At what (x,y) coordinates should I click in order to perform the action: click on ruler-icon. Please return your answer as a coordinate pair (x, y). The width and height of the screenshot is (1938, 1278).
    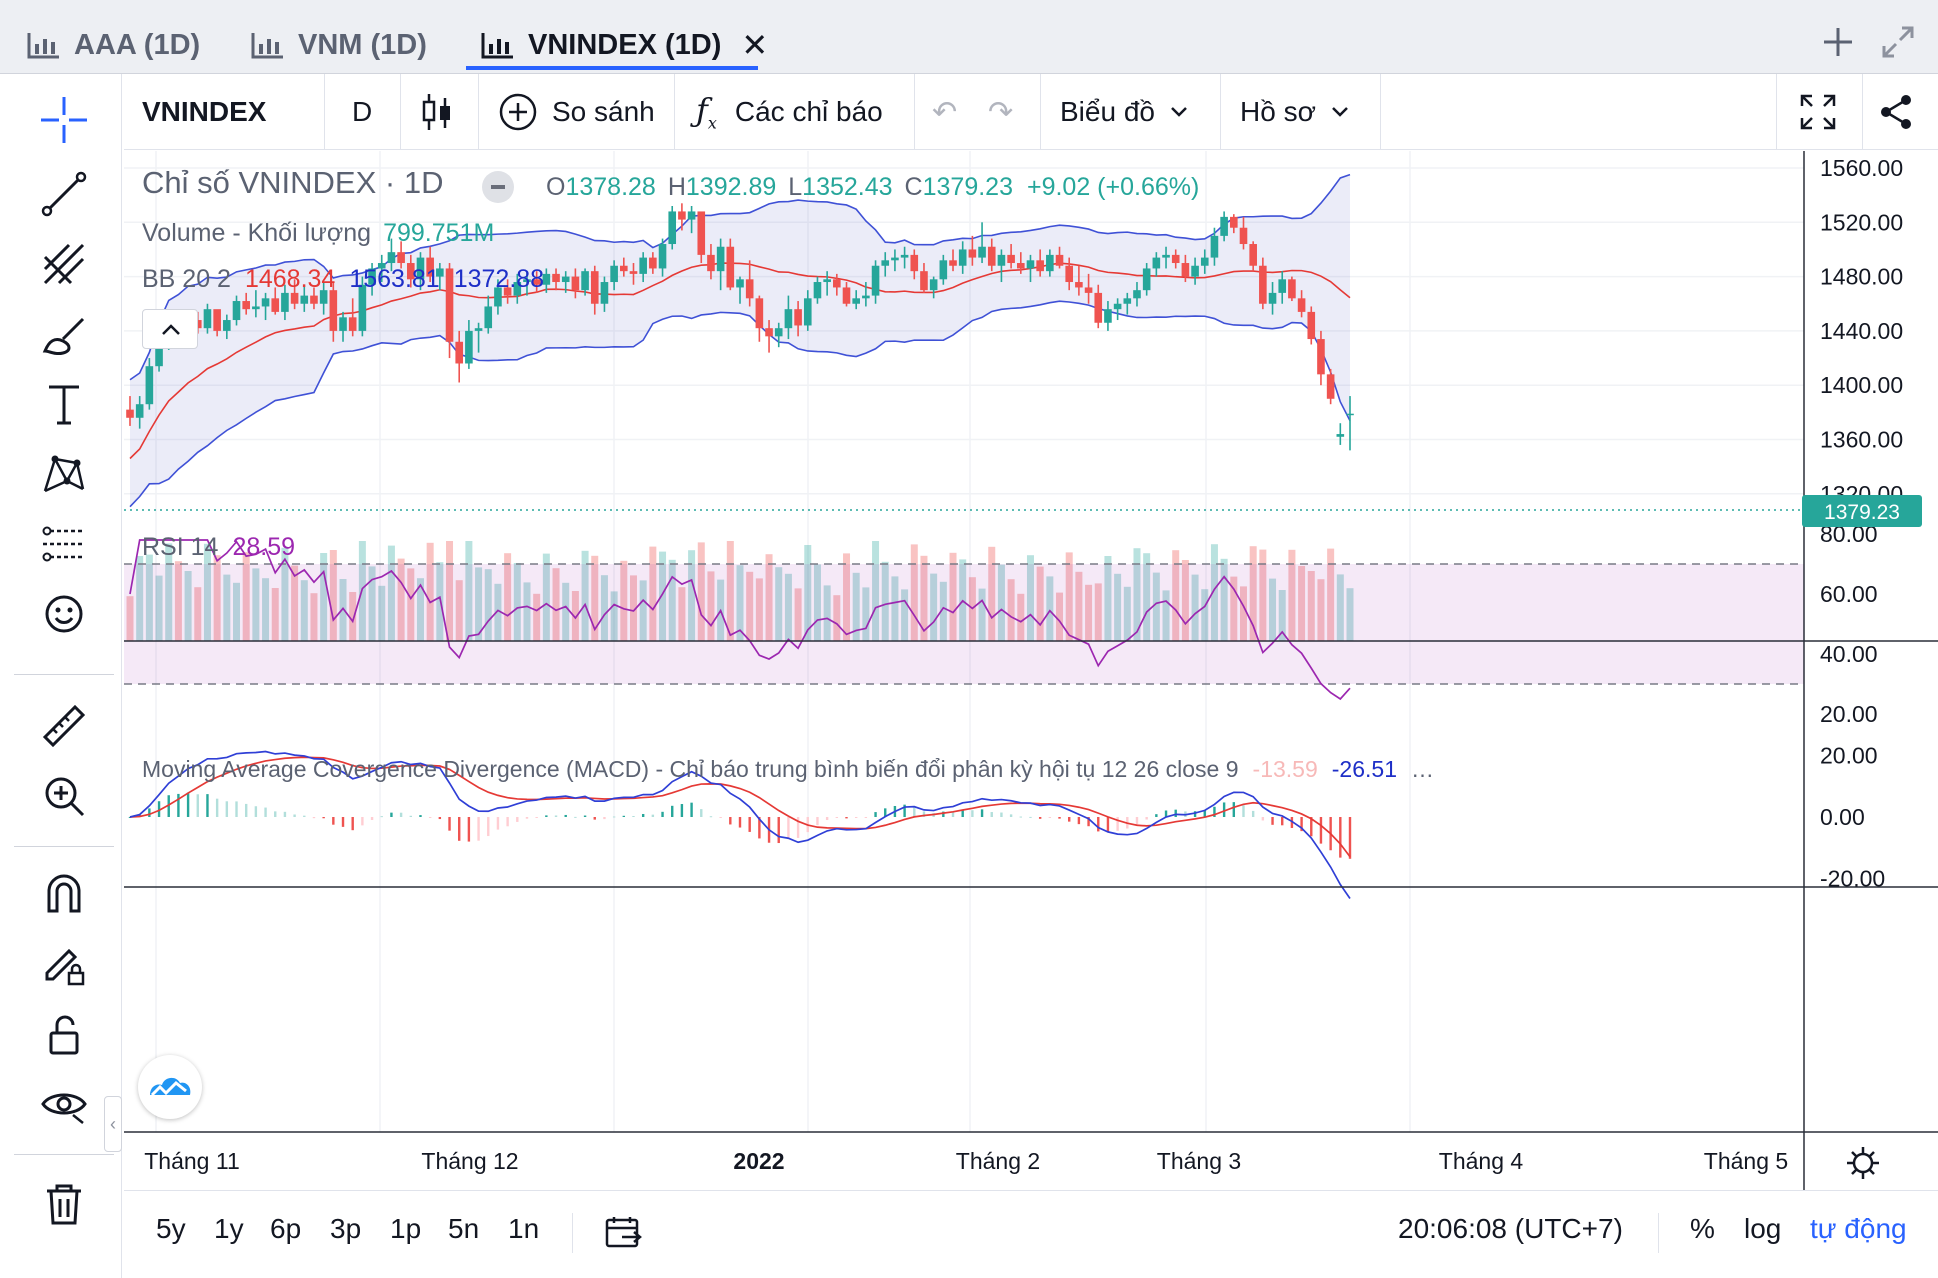
    Looking at the image, I should click on (64, 726).